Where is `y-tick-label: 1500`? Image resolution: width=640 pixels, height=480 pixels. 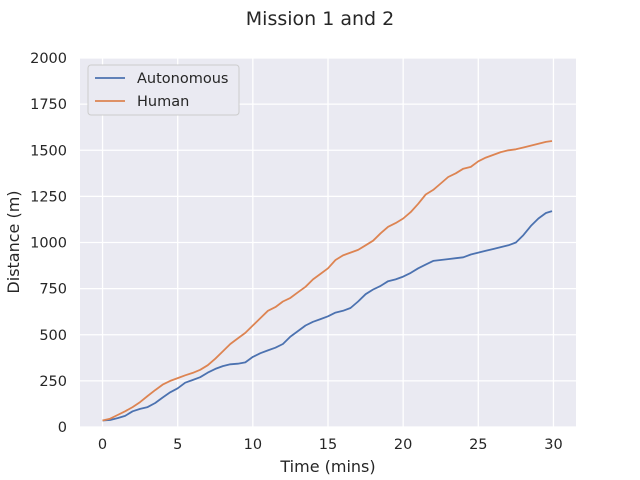
y-tick-label: 1500 is located at coordinates (48, 151).